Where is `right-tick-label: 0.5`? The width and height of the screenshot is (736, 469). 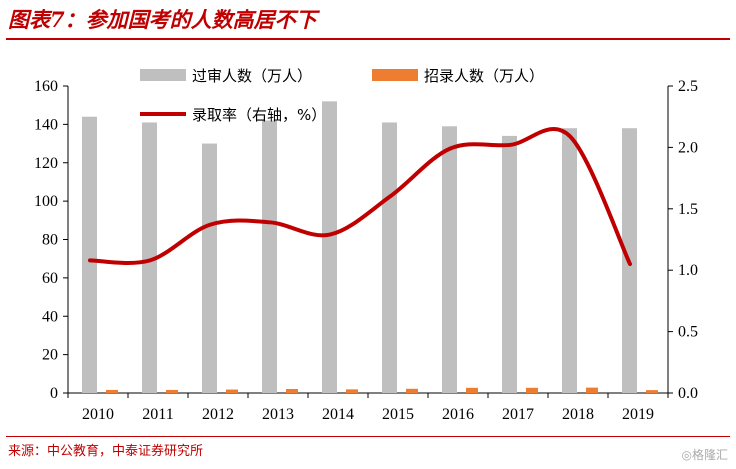 right-tick-label: 0.5 is located at coordinates (688, 332).